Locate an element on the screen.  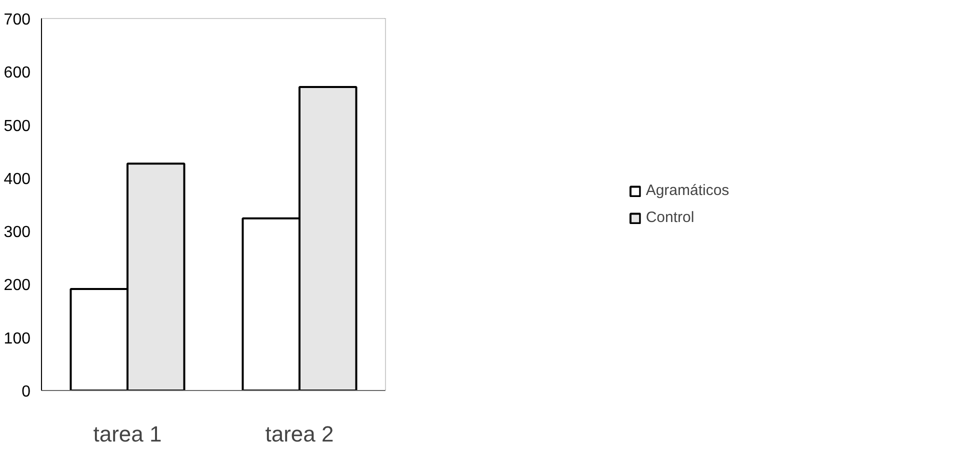
legend-label: Agramáticos is located at coordinates (688, 190).